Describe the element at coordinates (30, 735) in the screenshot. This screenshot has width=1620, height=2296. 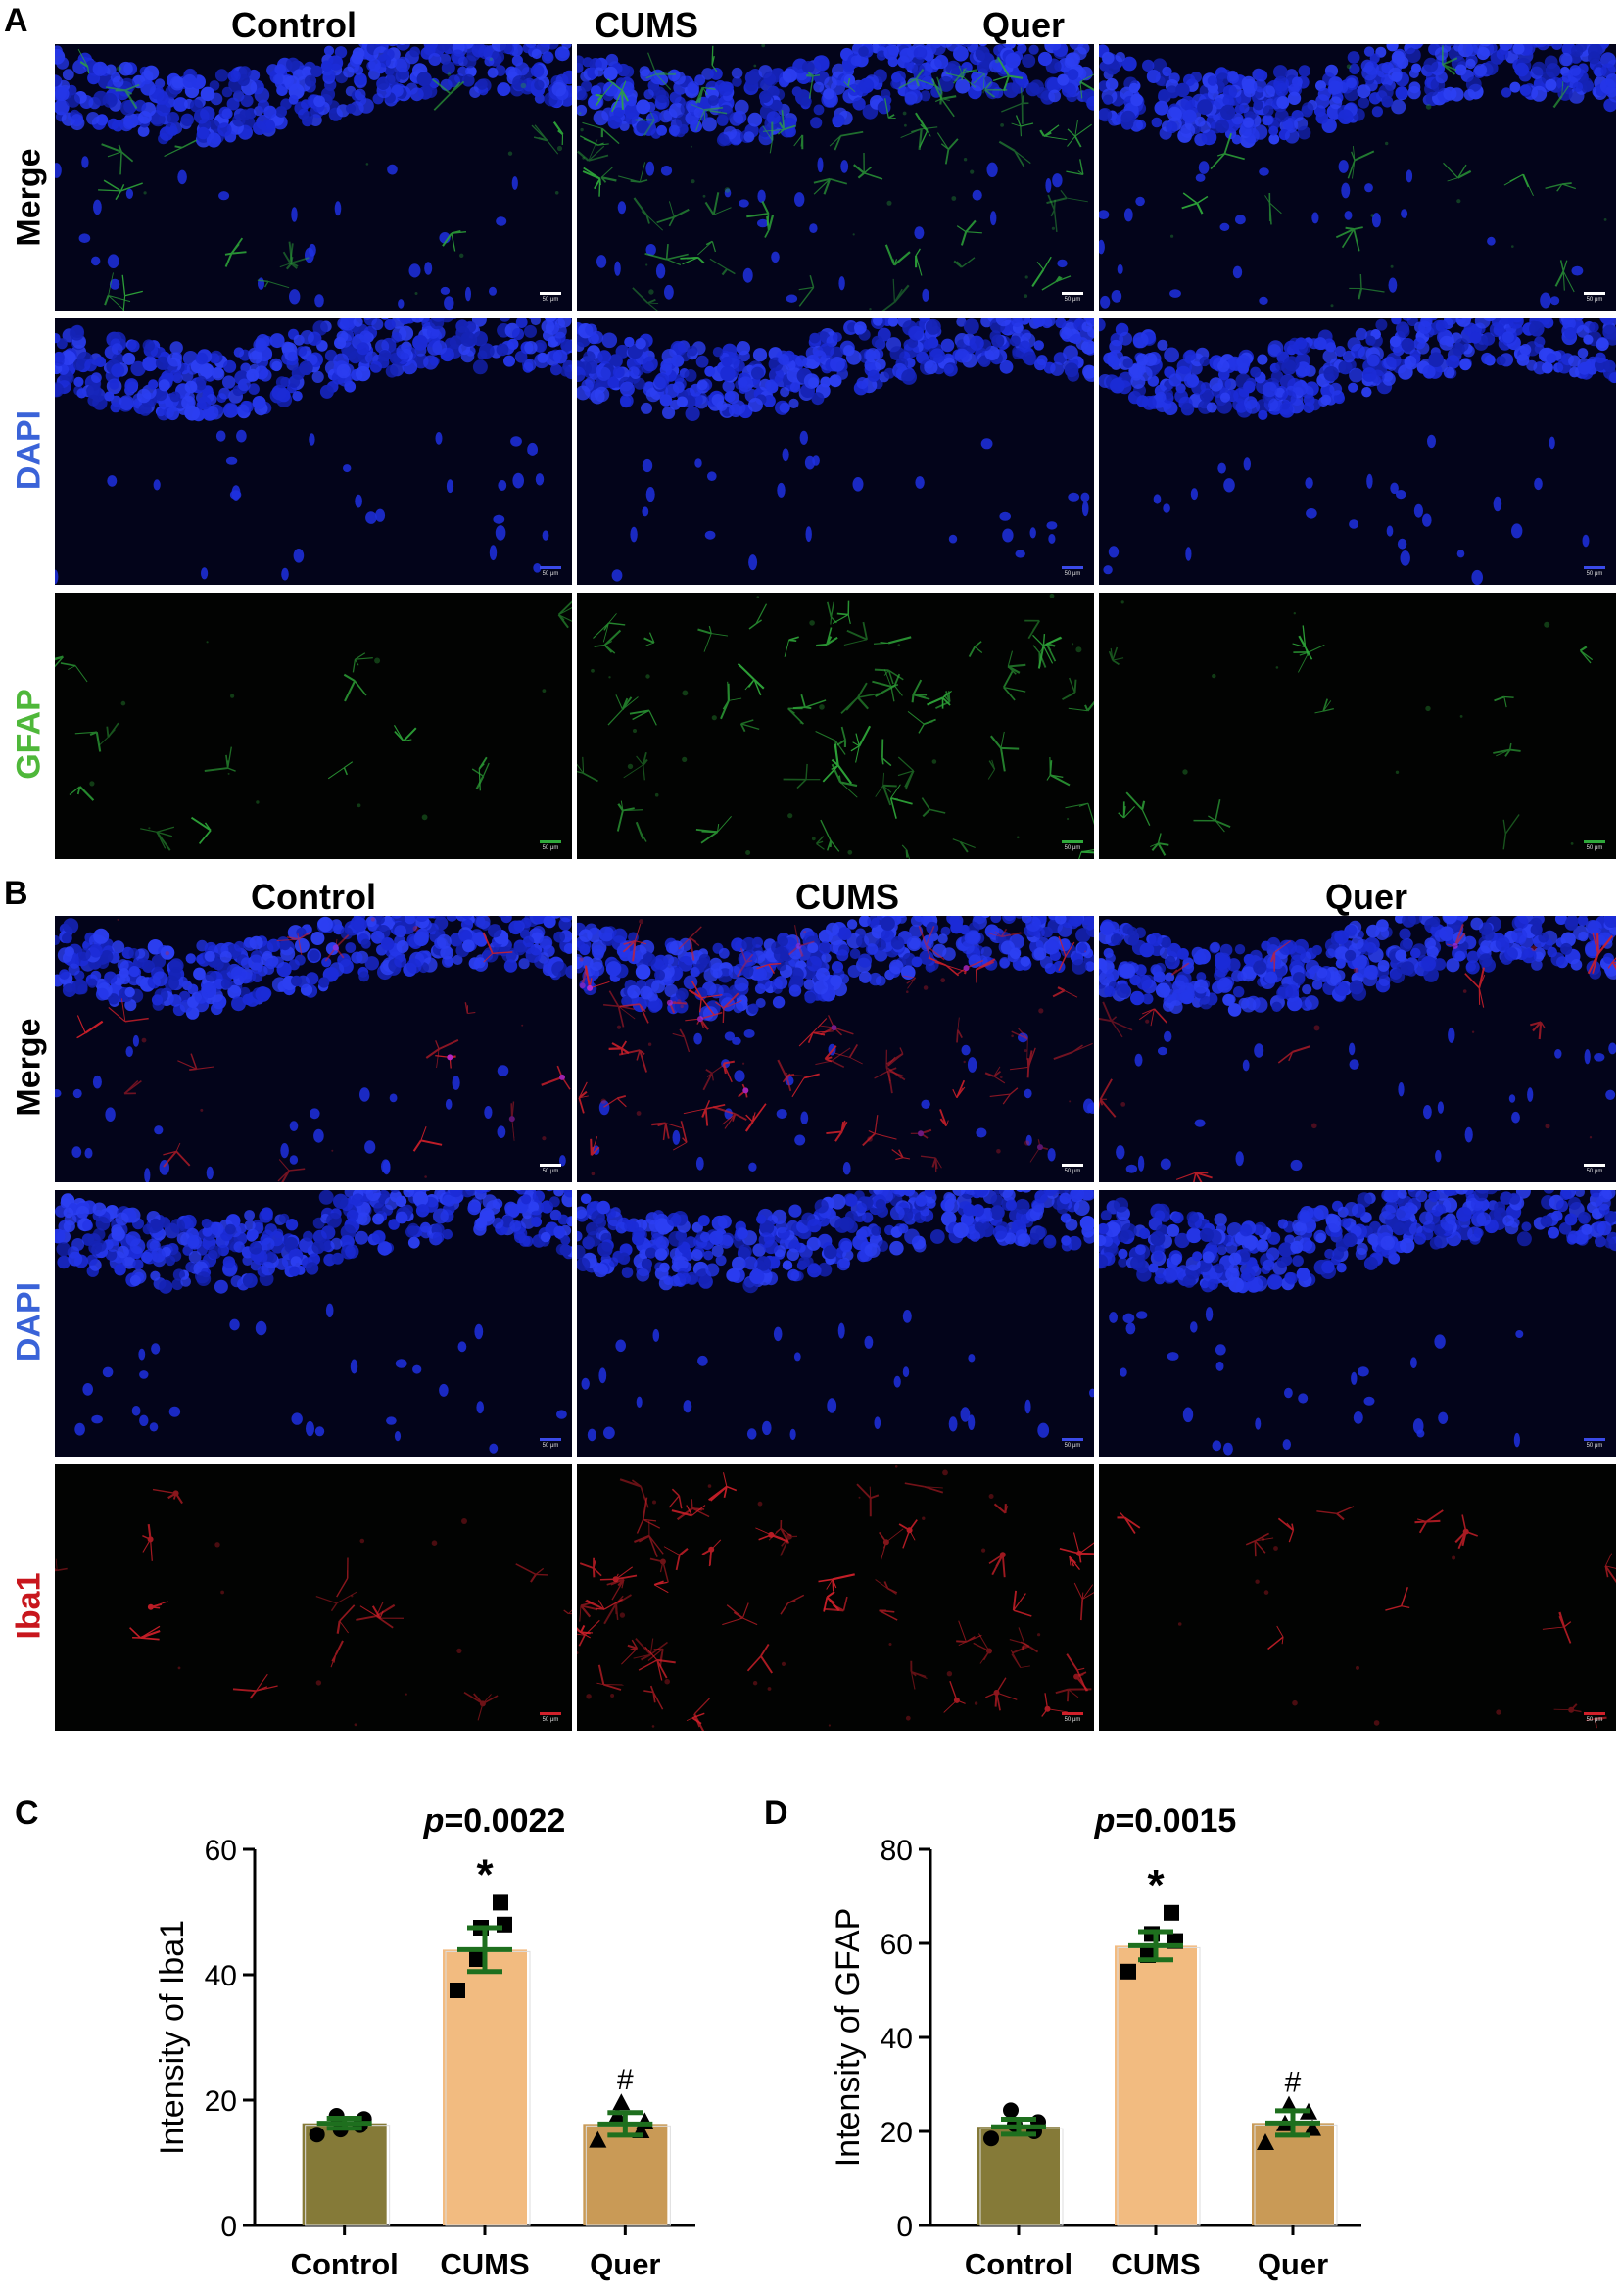
I see `panel-a-row-gfap: GFAP` at that location.